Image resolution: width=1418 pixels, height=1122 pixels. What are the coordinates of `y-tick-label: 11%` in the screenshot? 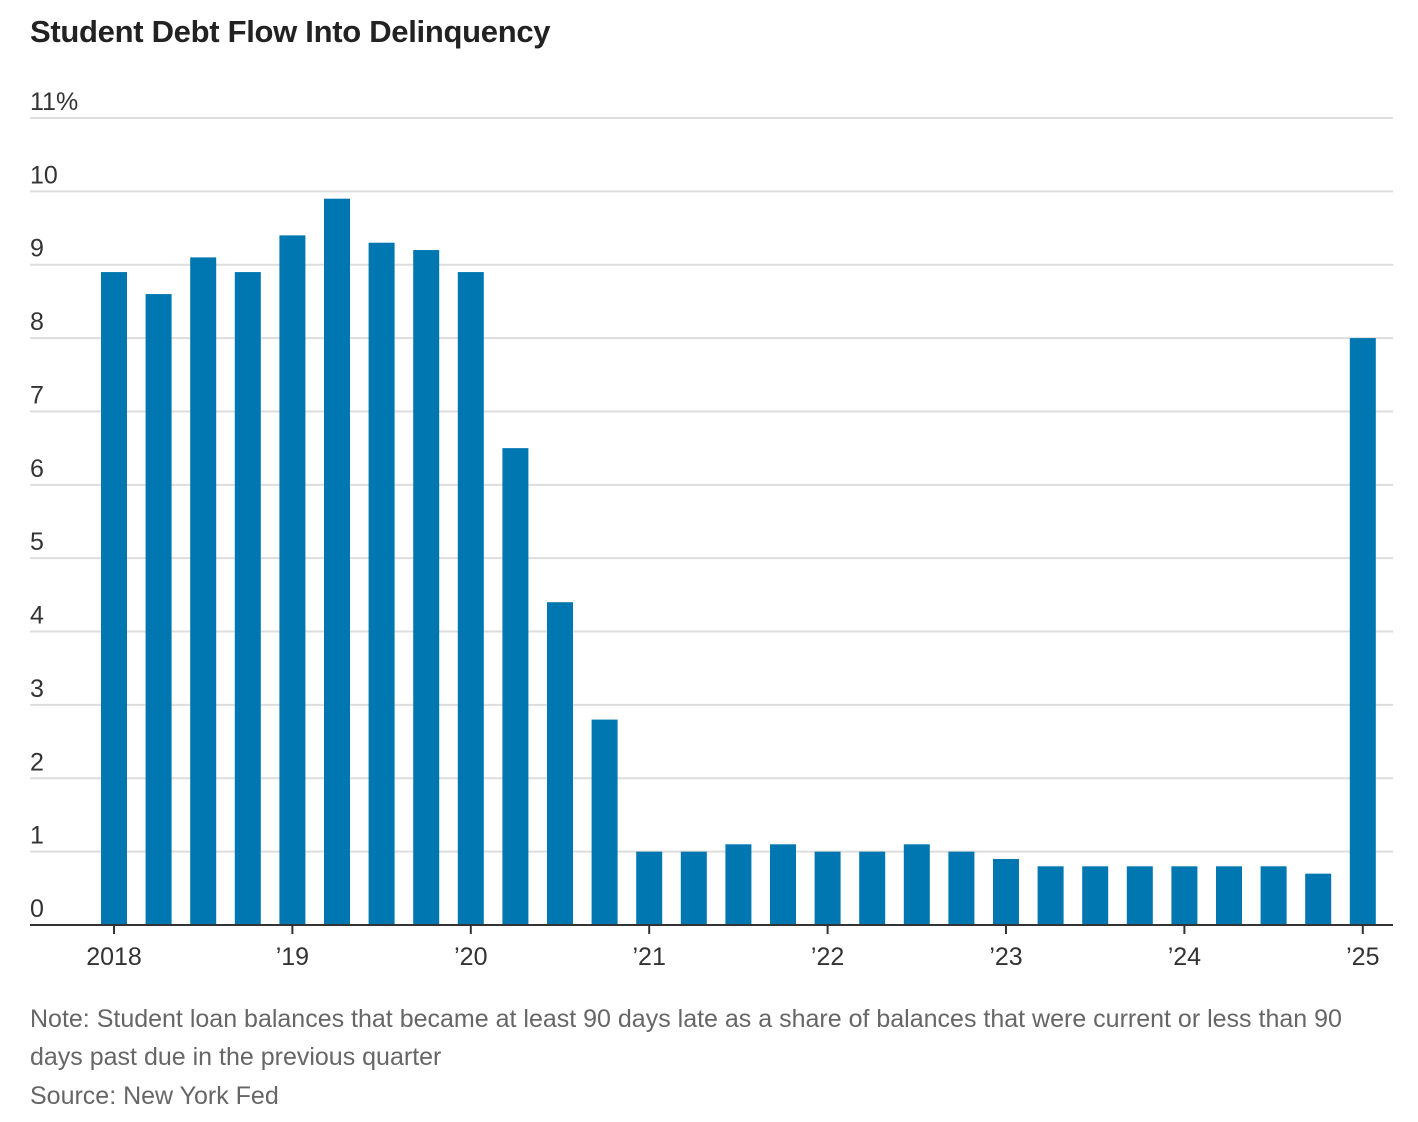 It's located at (54, 102).